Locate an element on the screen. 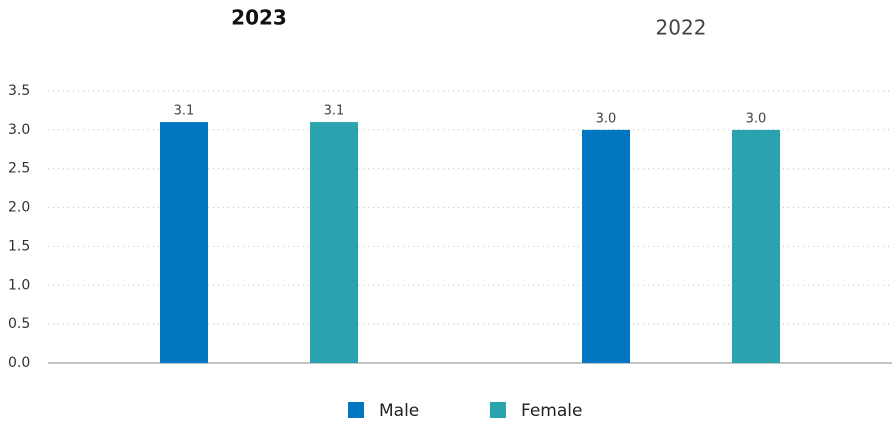 Image resolution: width=892 pixels, height=425 pixels. y-tick-label: 1.0 is located at coordinates (19, 285).